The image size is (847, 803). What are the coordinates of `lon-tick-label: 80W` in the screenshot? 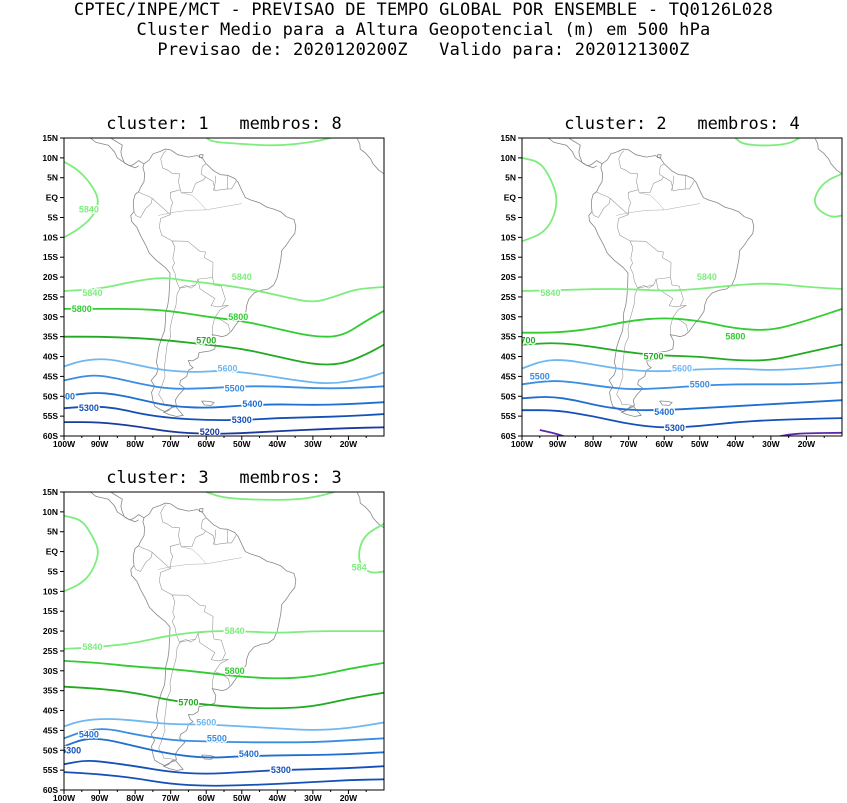 It's located at (135, 444).